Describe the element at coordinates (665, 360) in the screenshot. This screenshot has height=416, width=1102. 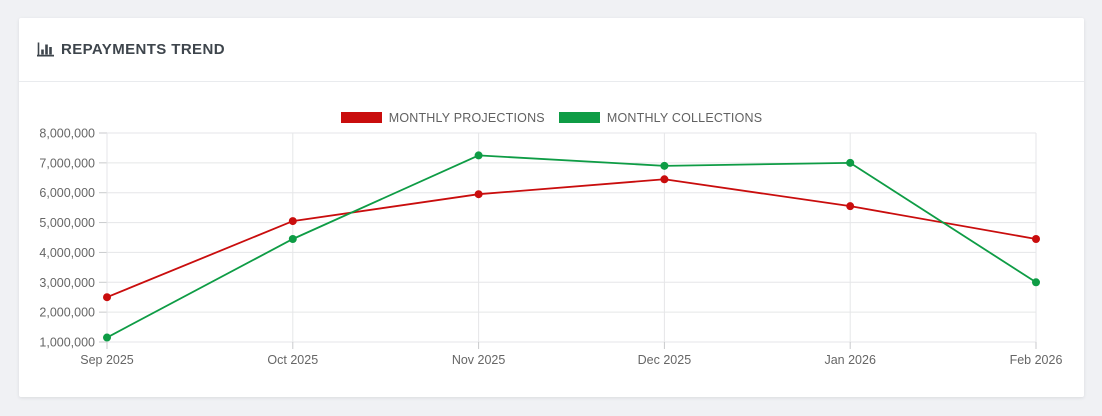
I see `x-axis-tick-label: Dec 2025` at that location.